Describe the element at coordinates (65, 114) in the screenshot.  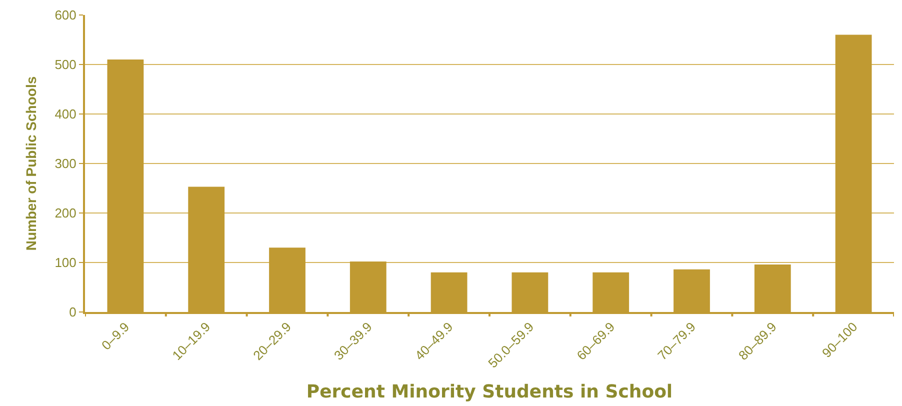
I see `y-tick-label: 400` at that location.